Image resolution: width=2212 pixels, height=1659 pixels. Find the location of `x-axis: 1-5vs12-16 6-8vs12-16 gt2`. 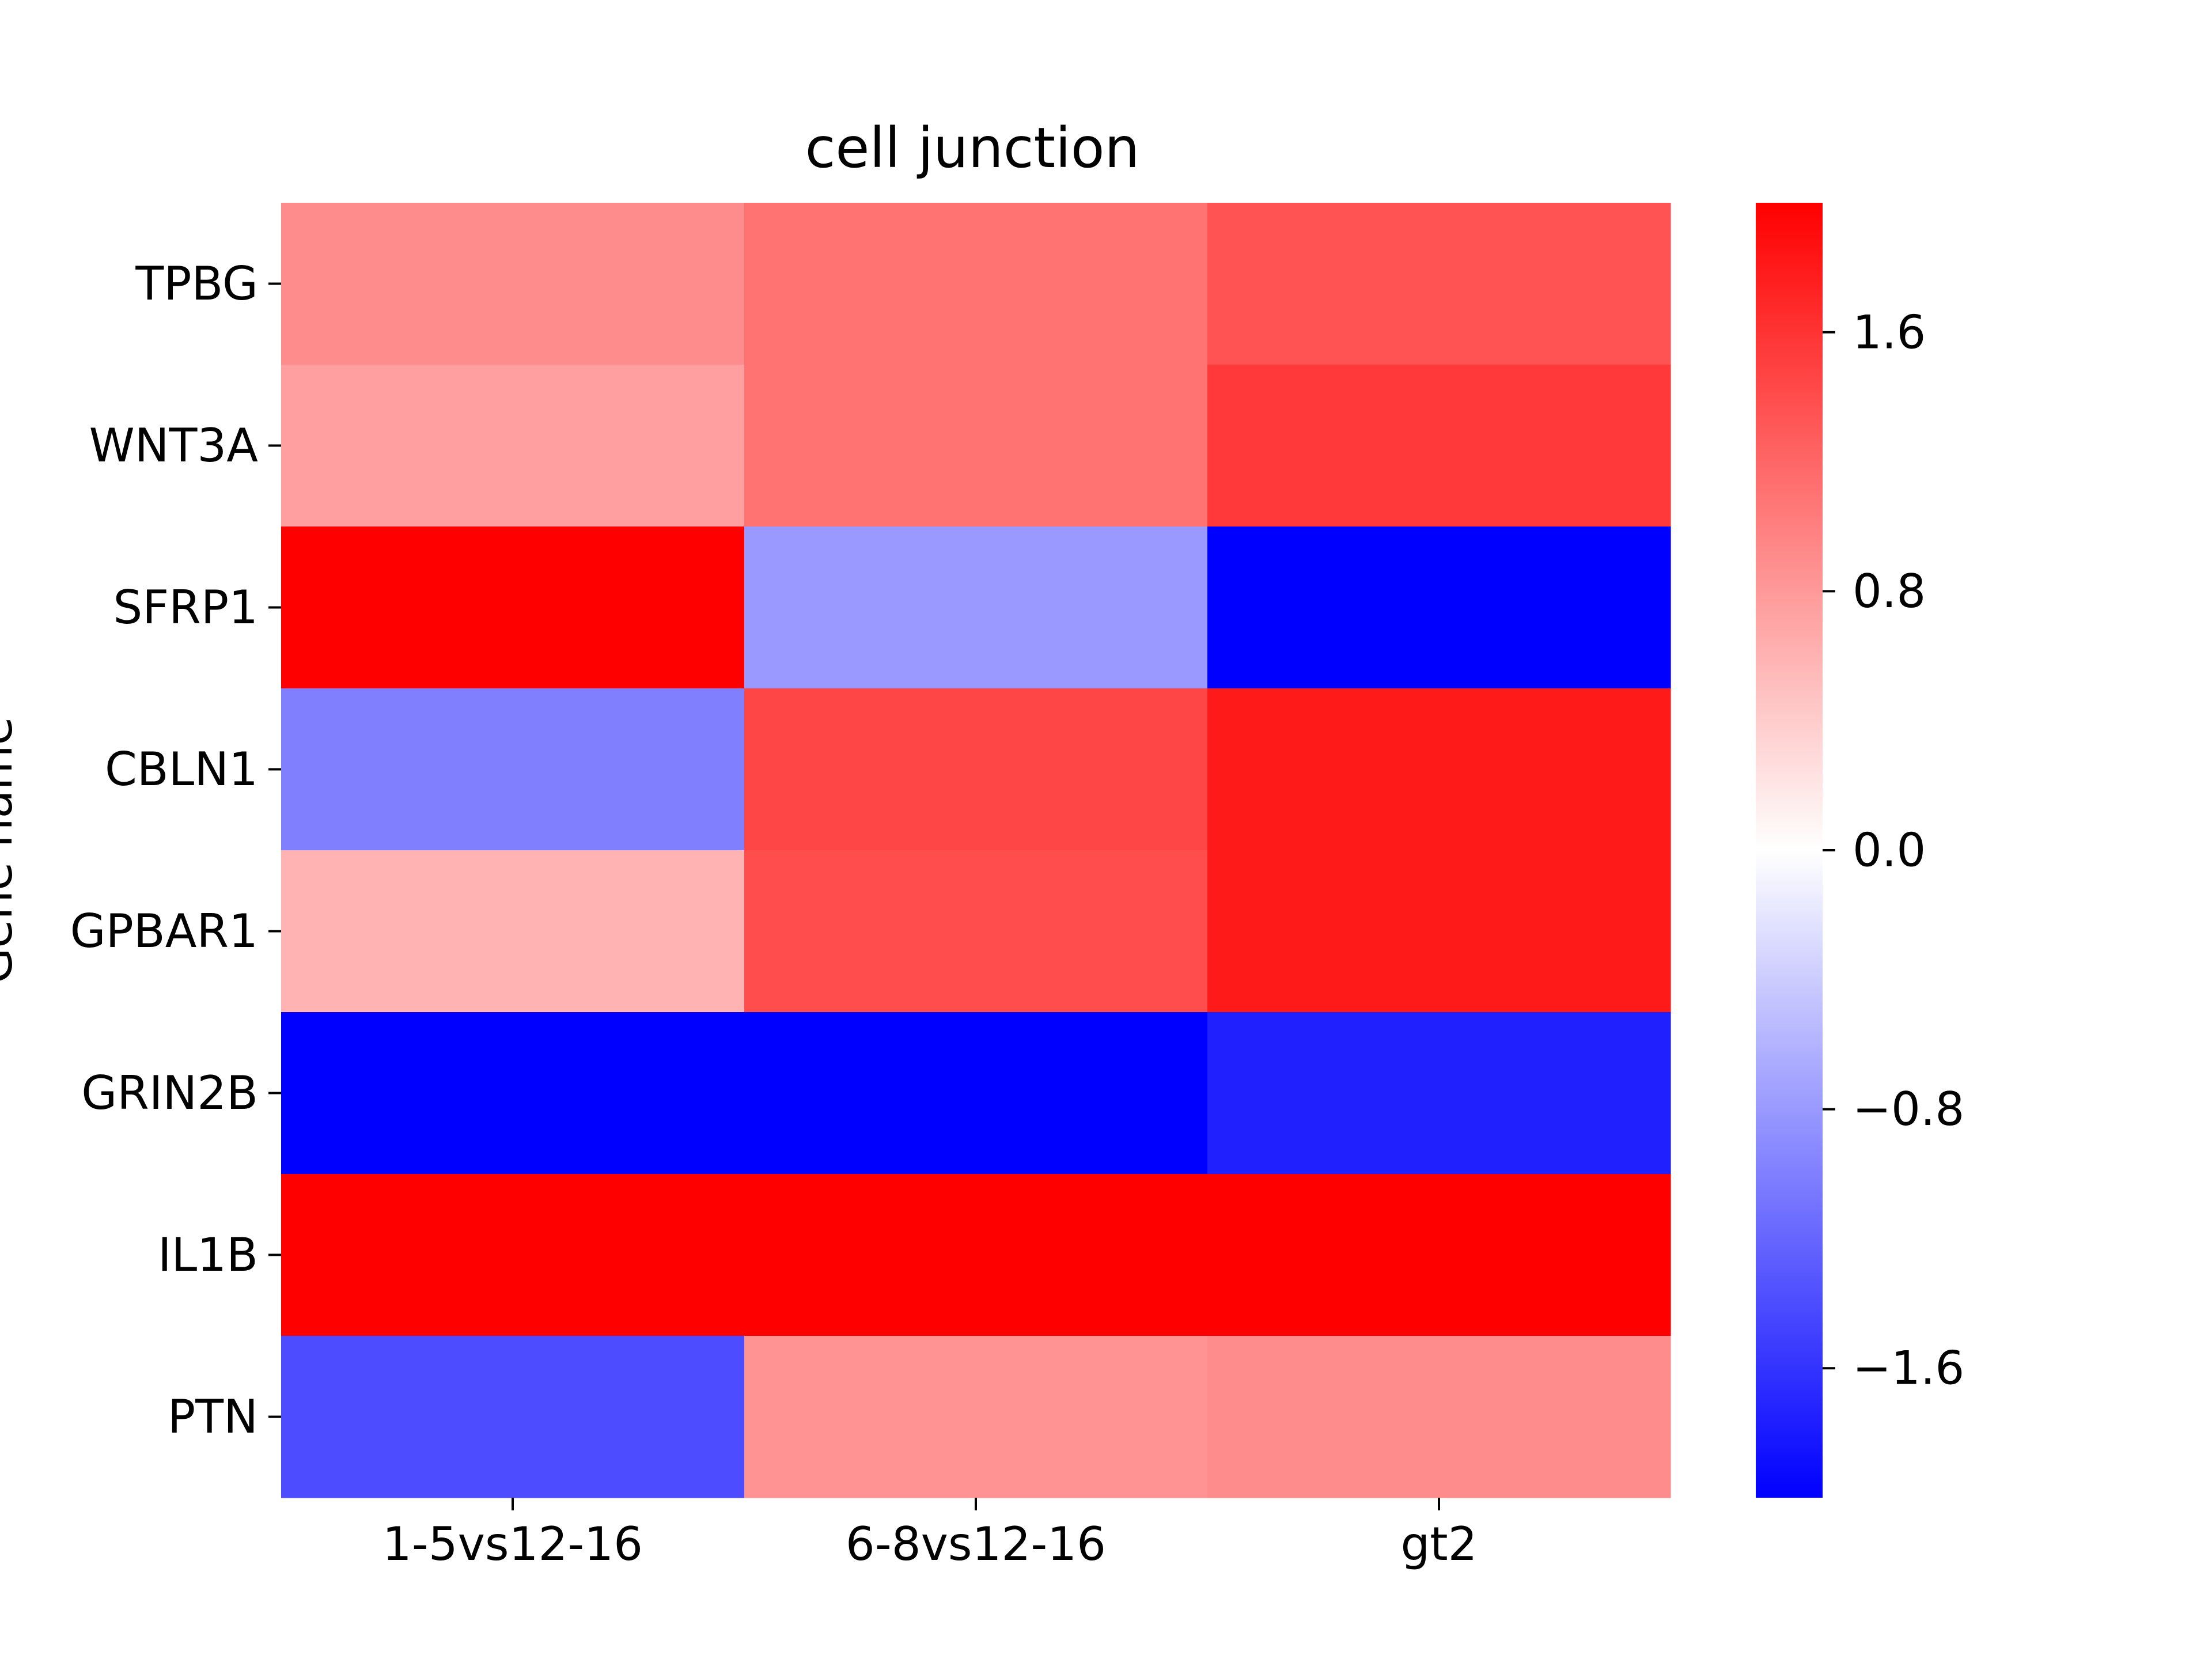

x-axis: 1-5vs12-16 6-8vs12-16 gt2 is located at coordinates (930, 1534).